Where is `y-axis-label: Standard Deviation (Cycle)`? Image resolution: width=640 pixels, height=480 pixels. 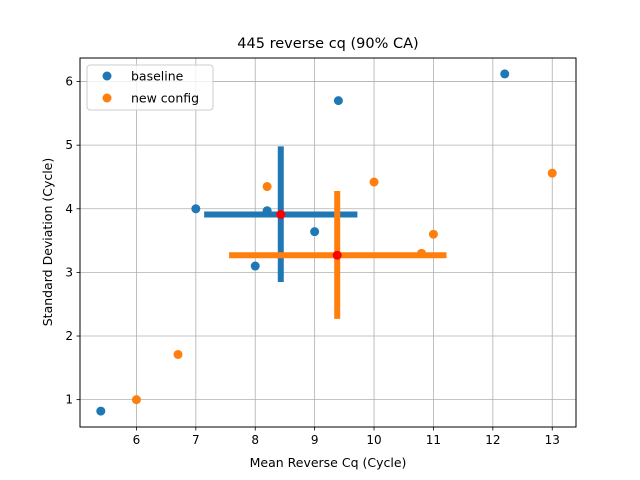 y-axis-label: Standard Deviation (Cycle) is located at coordinates (47, 242).